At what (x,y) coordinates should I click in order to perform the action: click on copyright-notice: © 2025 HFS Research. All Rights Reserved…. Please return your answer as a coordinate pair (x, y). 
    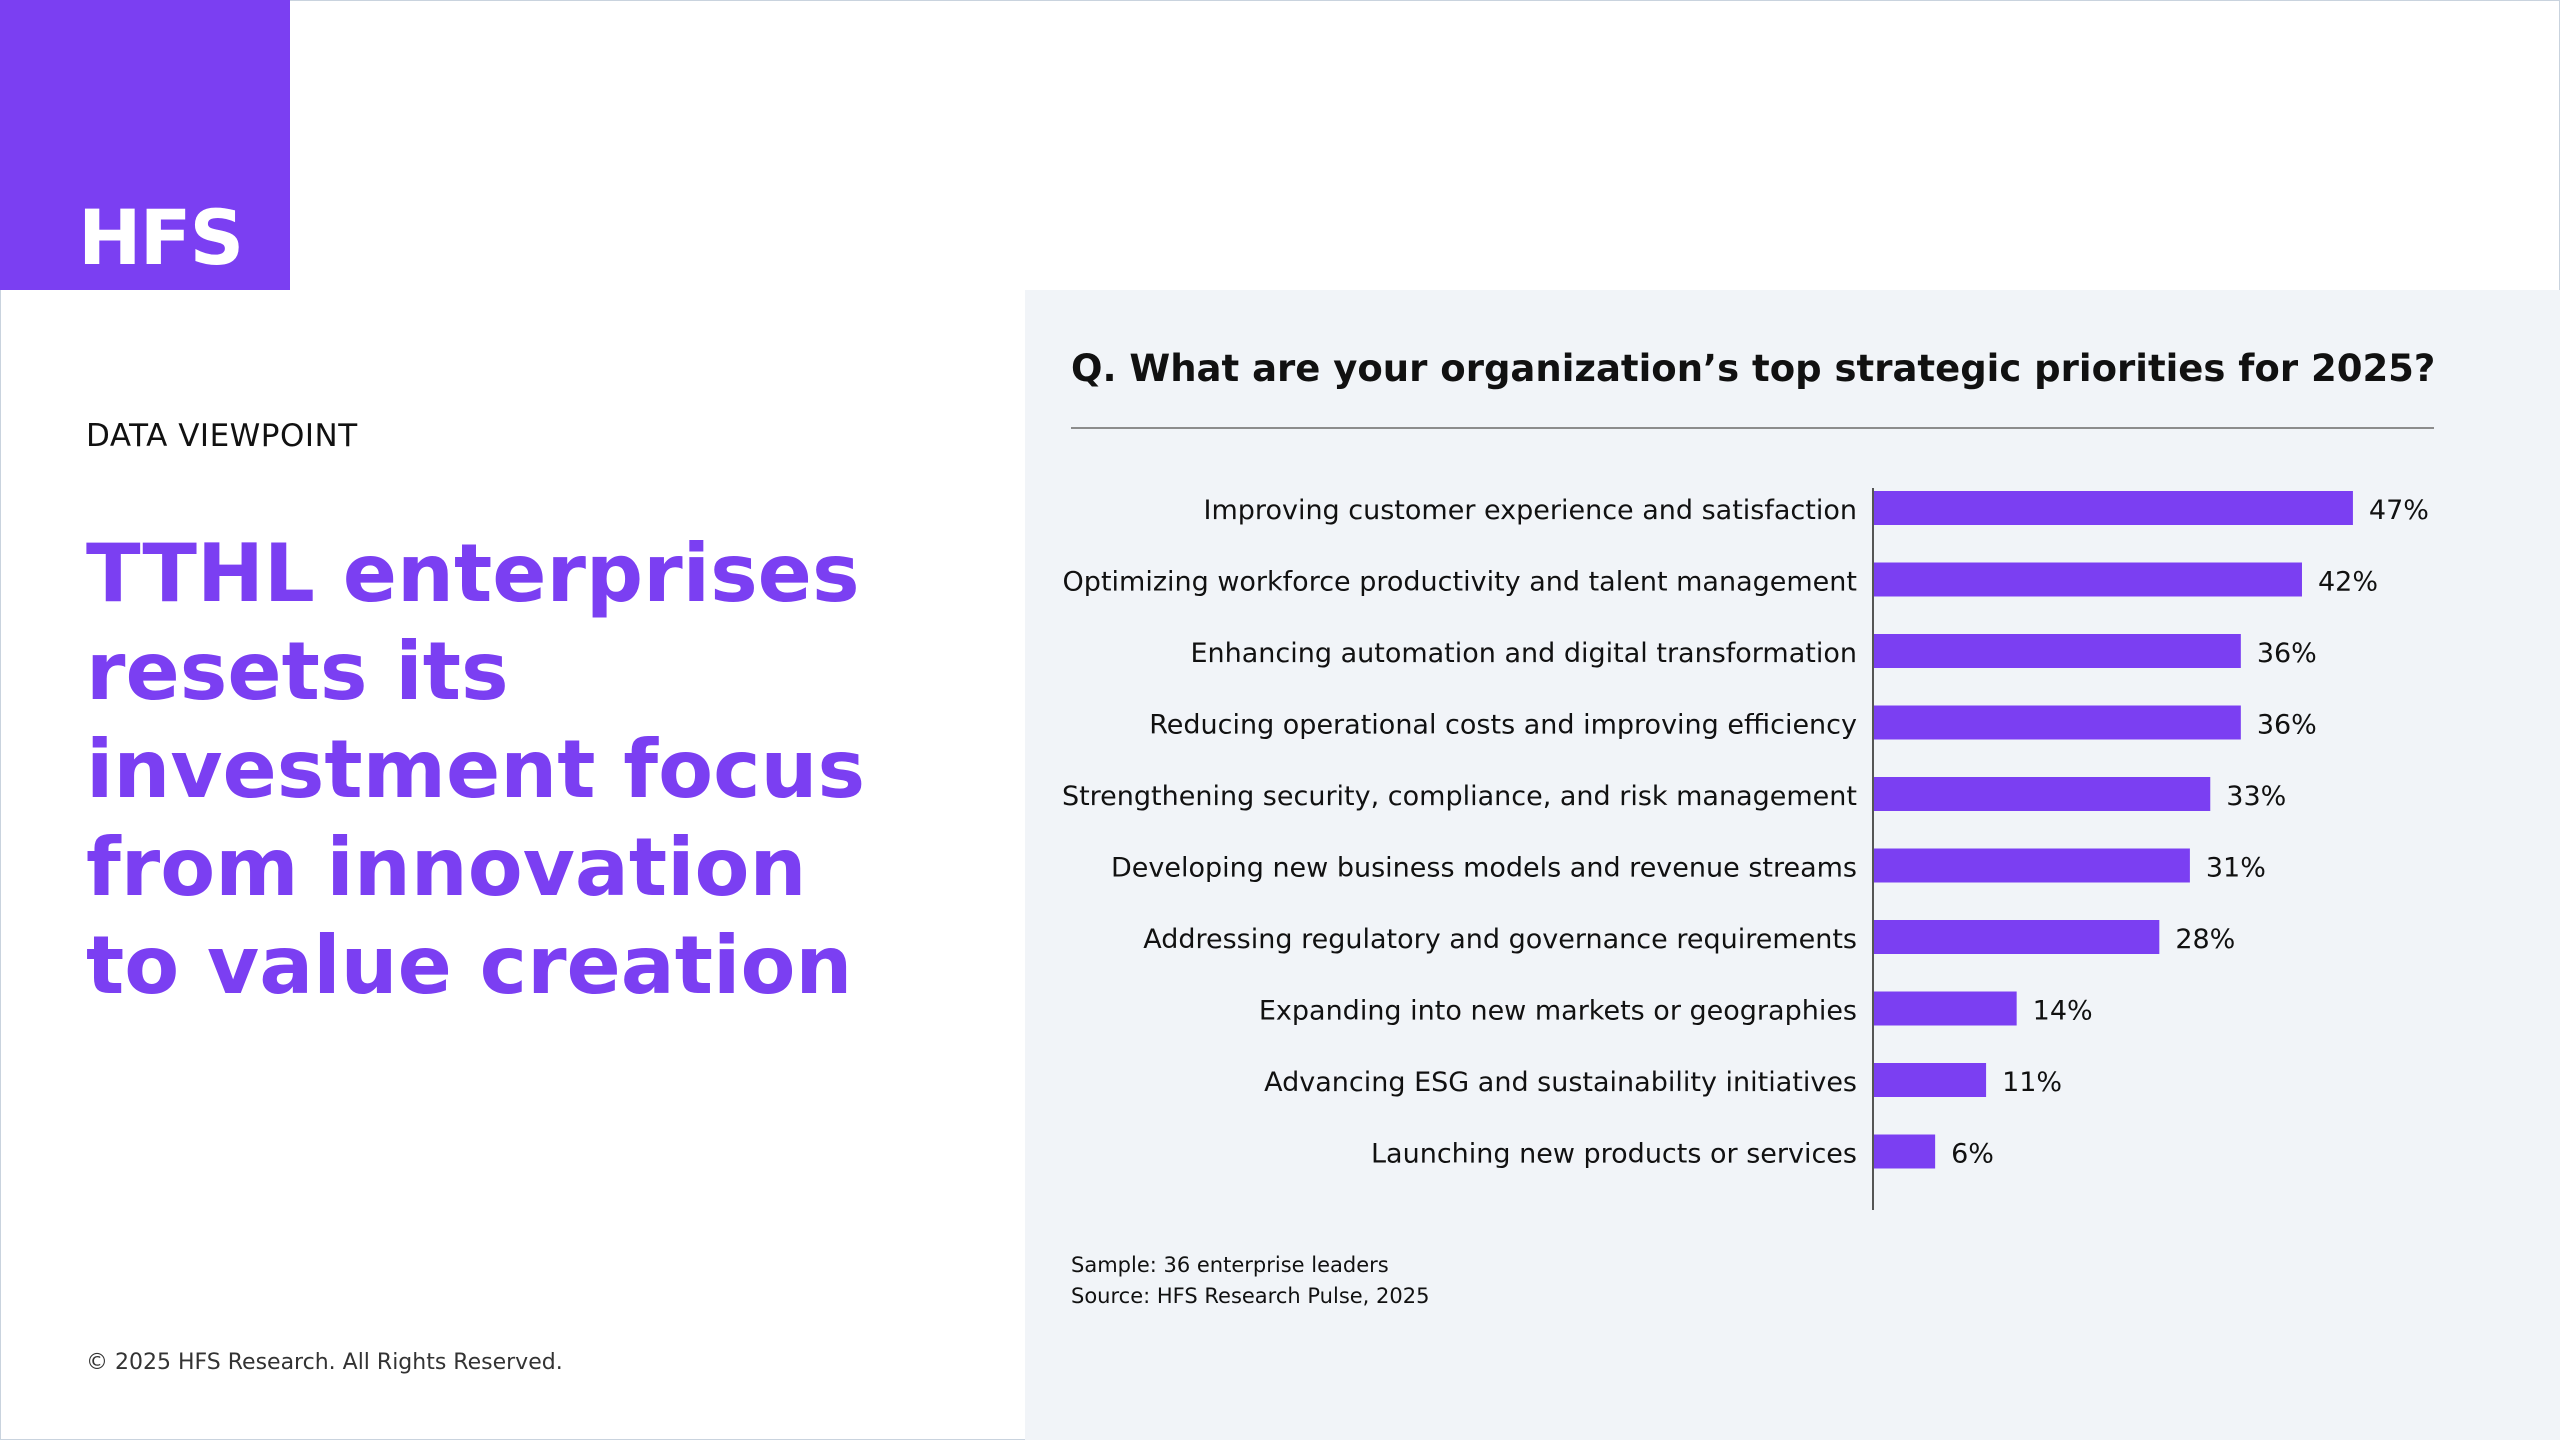
    Looking at the image, I should click on (324, 1362).